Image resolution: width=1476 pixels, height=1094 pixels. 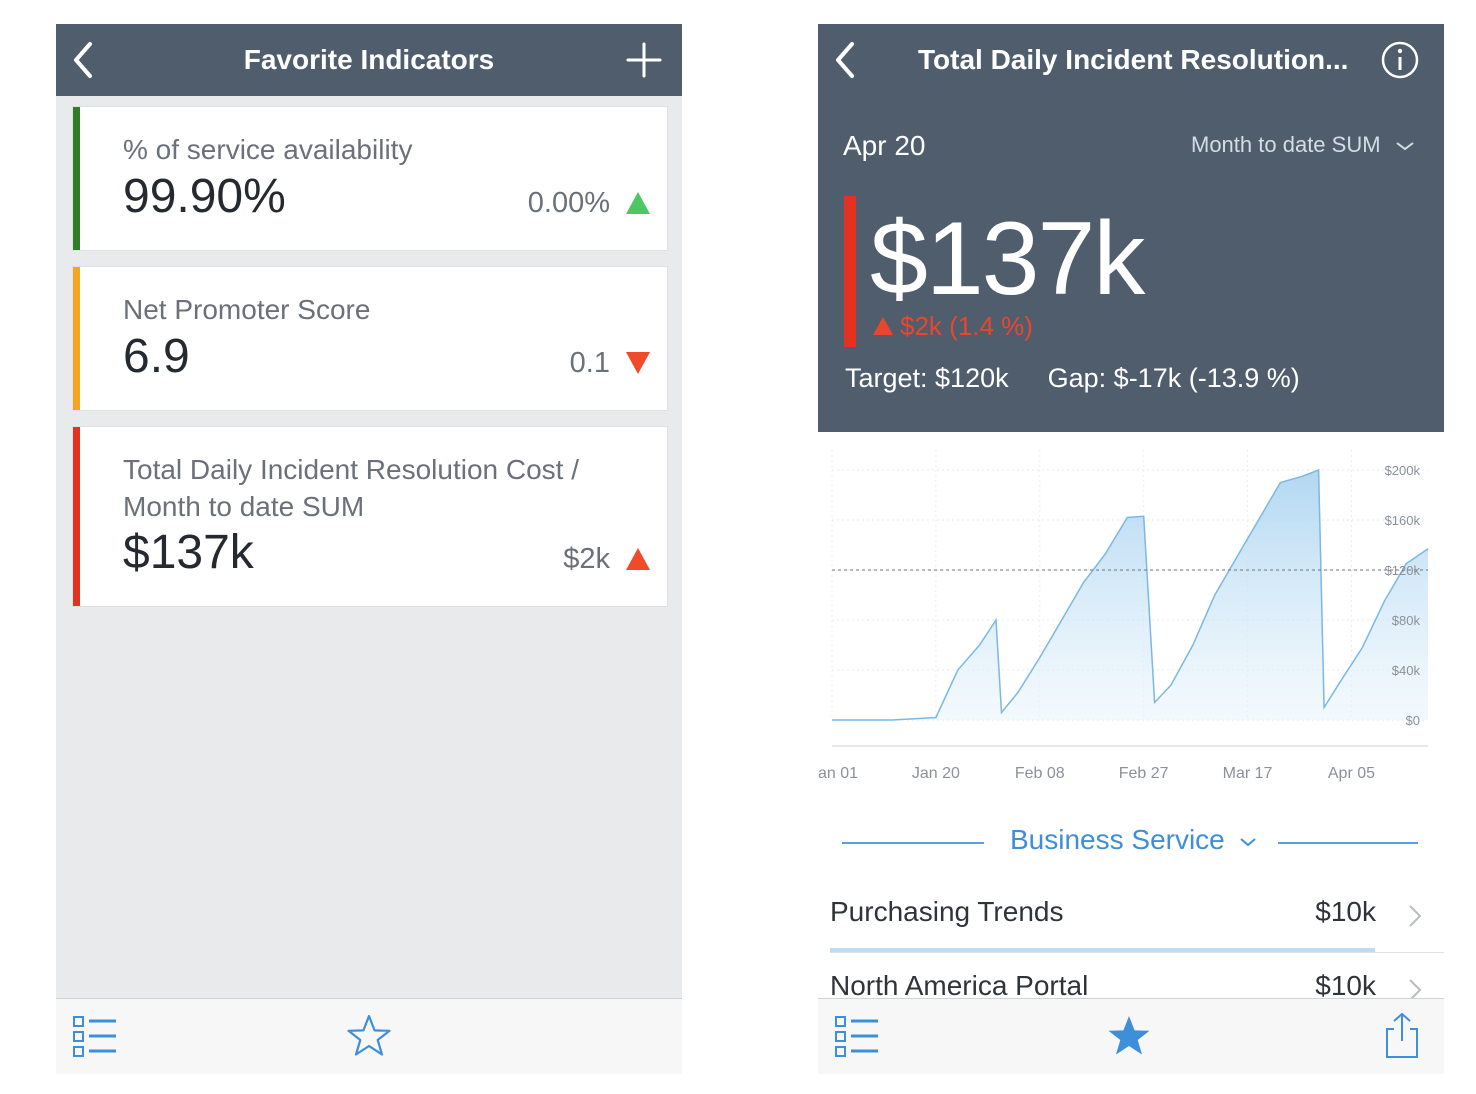 I want to click on star-filled-icon, so click(x=1129, y=1035).